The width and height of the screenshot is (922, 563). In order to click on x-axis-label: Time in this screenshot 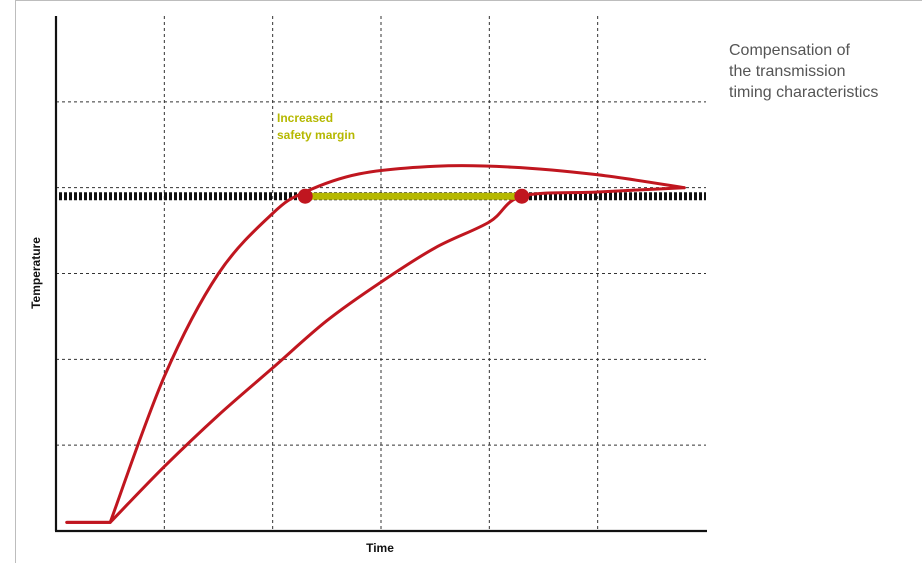, I will do `click(380, 548)`.